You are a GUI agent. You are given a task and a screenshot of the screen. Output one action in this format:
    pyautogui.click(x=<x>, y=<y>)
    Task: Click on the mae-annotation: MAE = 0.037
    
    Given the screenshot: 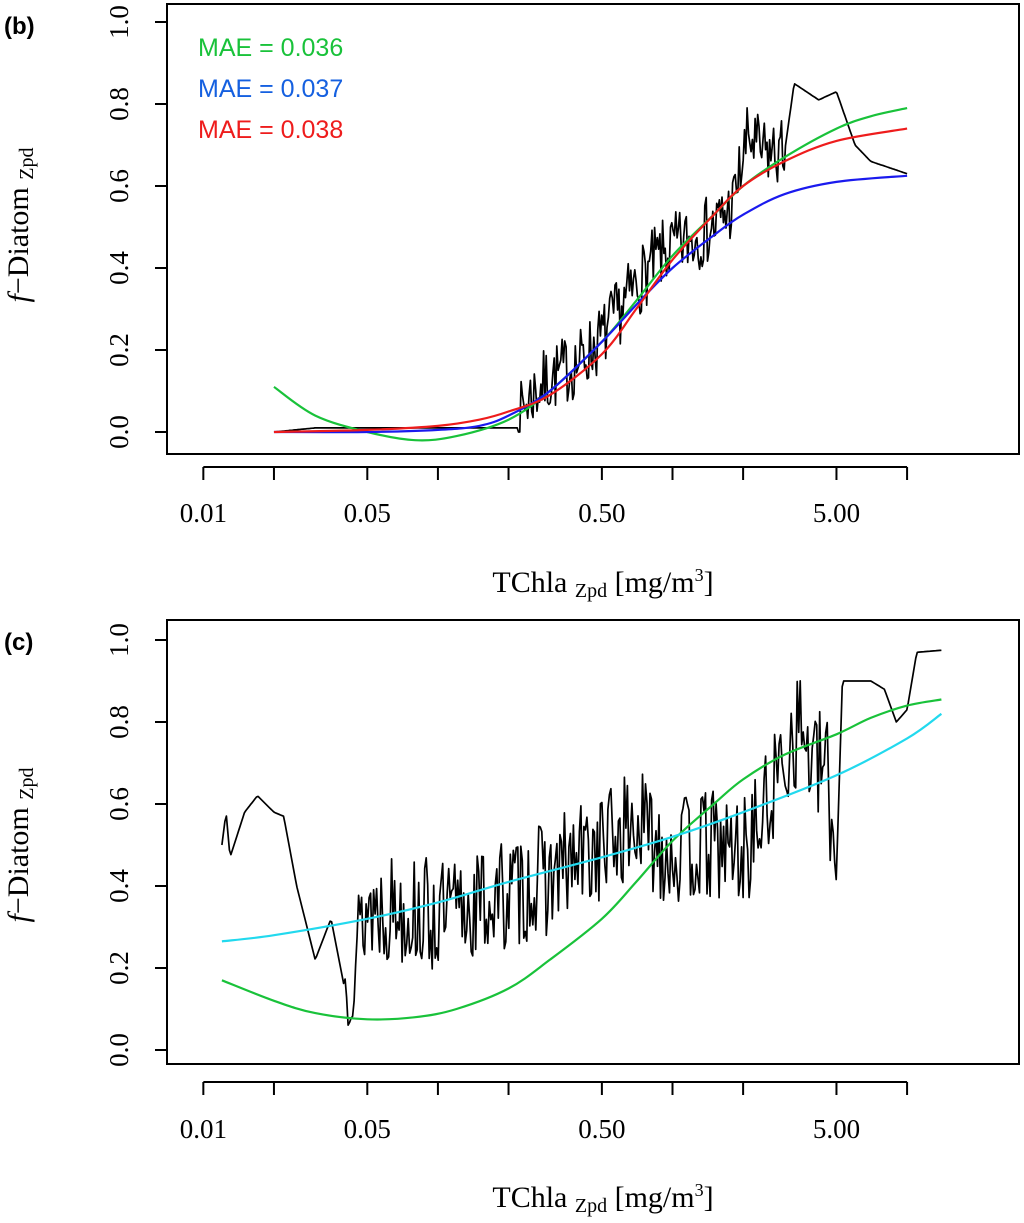 What is the action you would take?
    pyautogui.click(x=270, y=89)
    